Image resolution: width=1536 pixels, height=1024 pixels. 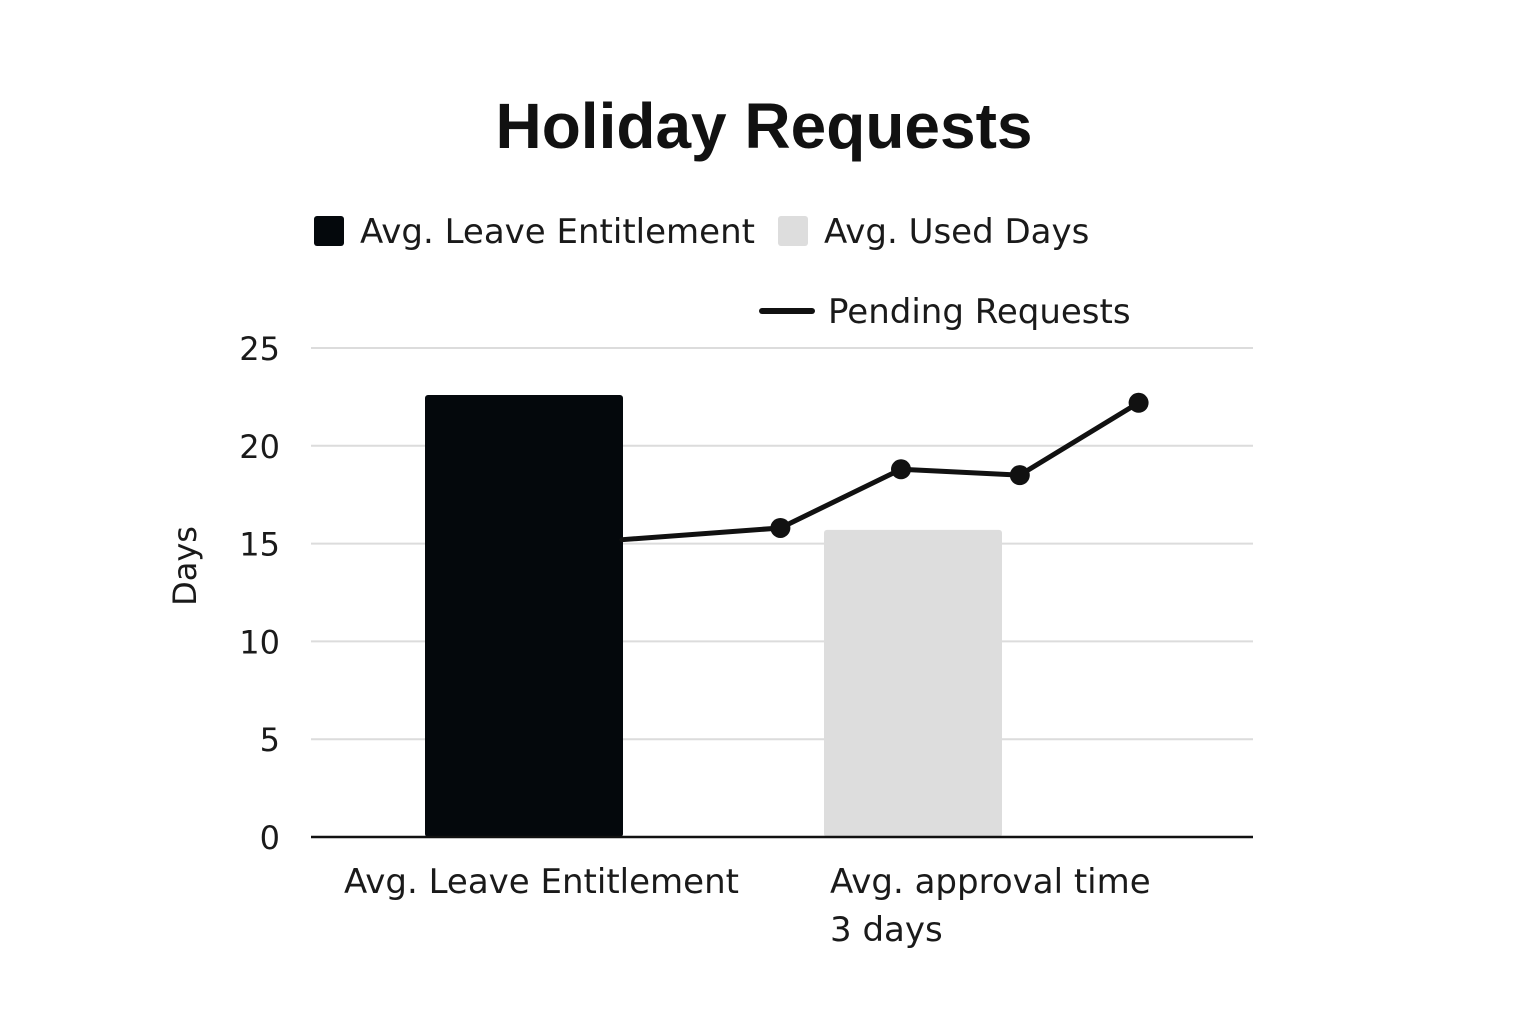 What do you see at coordinates (763, 126) in the screenshot?
I see `chart-title: Holiday Requests` at bounding box center [763, 126].